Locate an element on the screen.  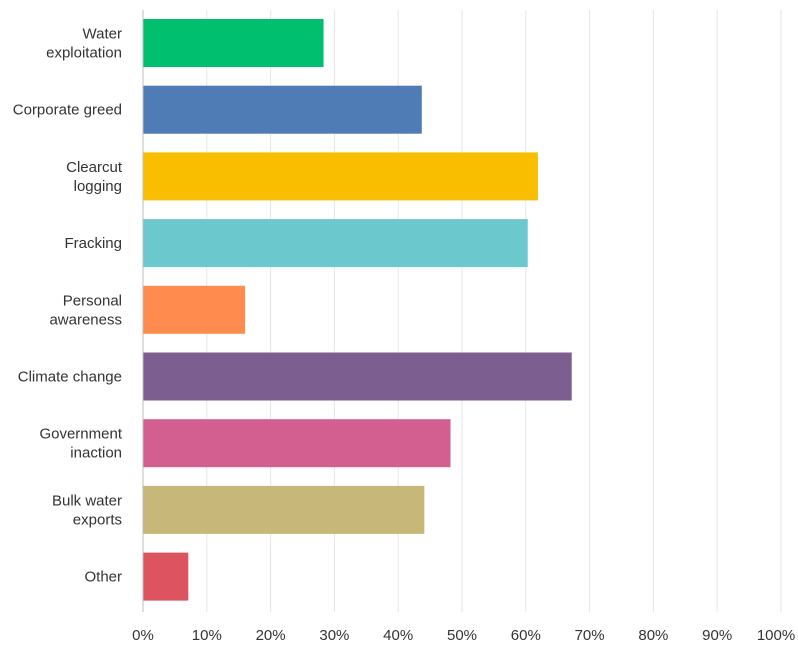
x-tick-label: 60% is located at coordinates (526, 635).